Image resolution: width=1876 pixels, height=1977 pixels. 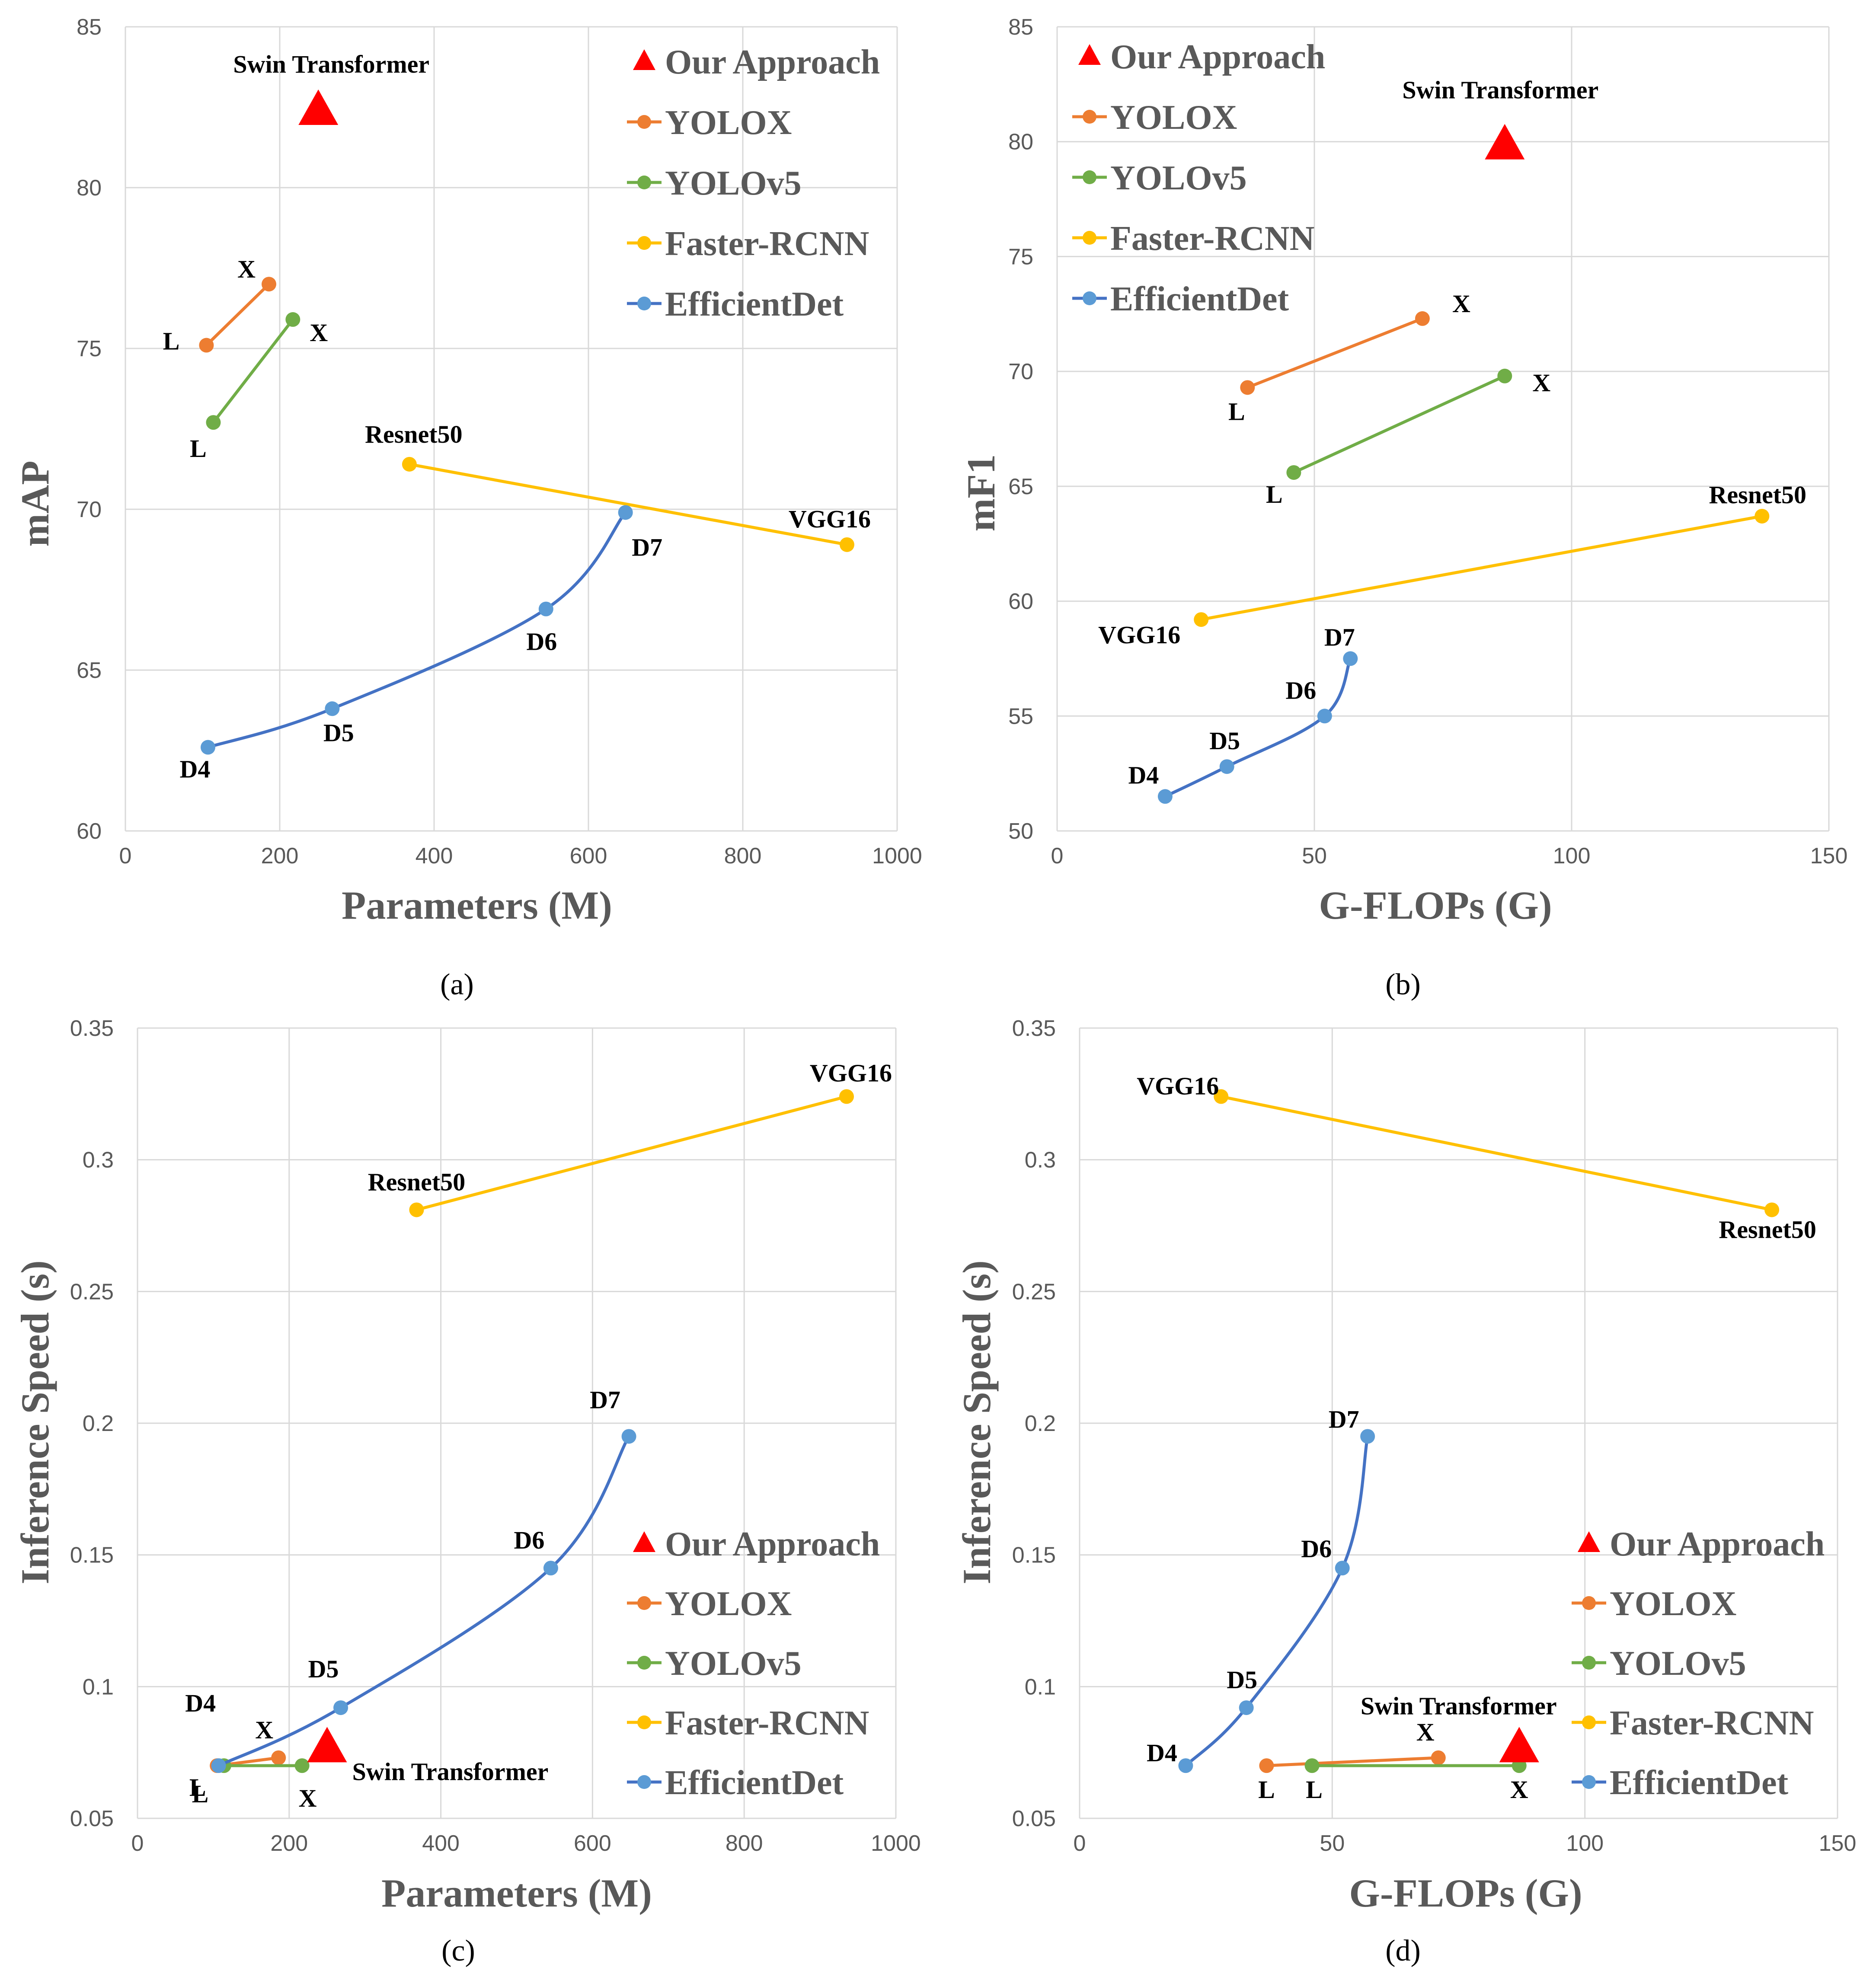 What do you see at coordinates (1178, 1086) in the screenshot?
I see `data-label: VGG16` at bounding box center [1178, 1086].